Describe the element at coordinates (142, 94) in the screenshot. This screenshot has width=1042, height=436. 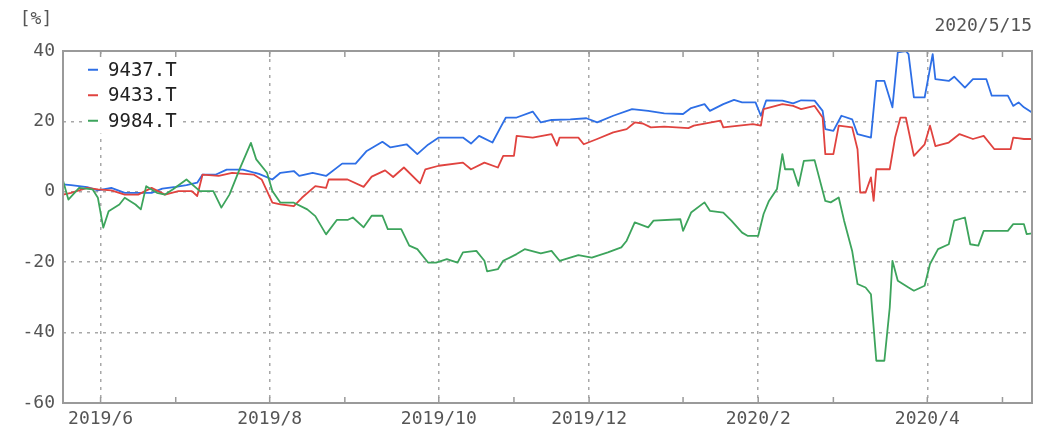
I see `legend-label: 9433.T` at that location.